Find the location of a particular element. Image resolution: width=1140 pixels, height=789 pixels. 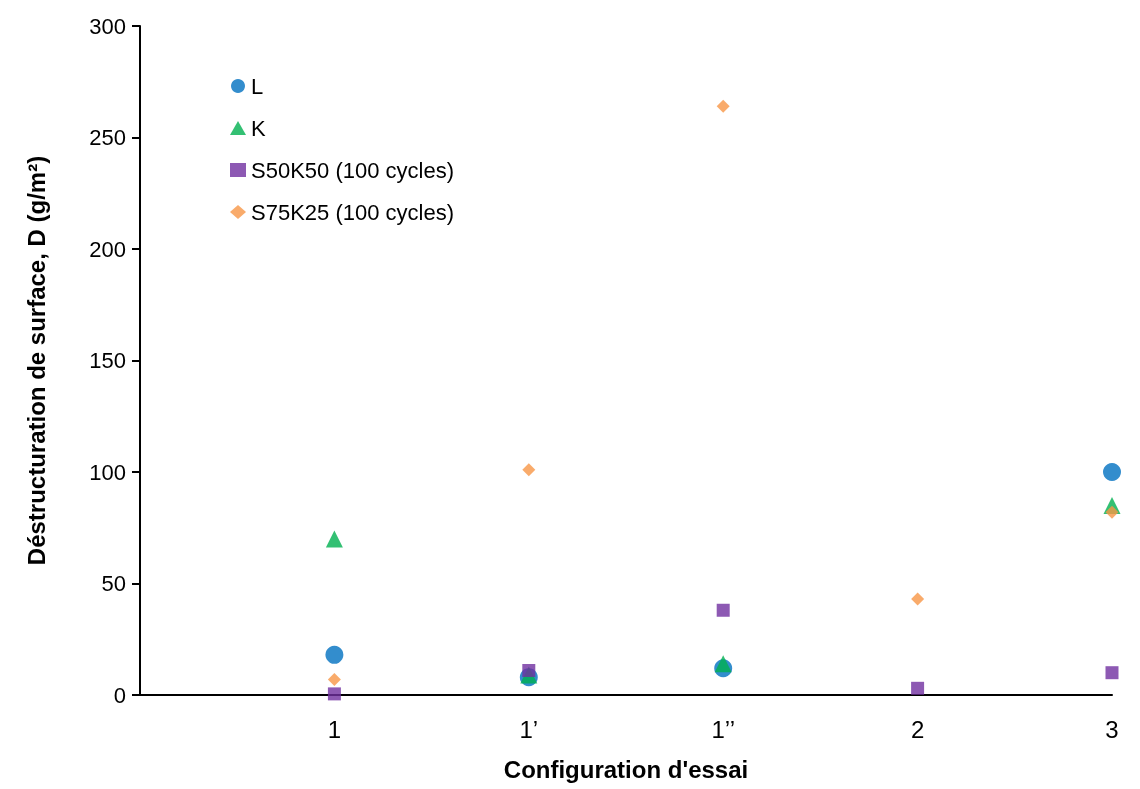

x-tick-label: 1’ is located at coordinates (529, 729).